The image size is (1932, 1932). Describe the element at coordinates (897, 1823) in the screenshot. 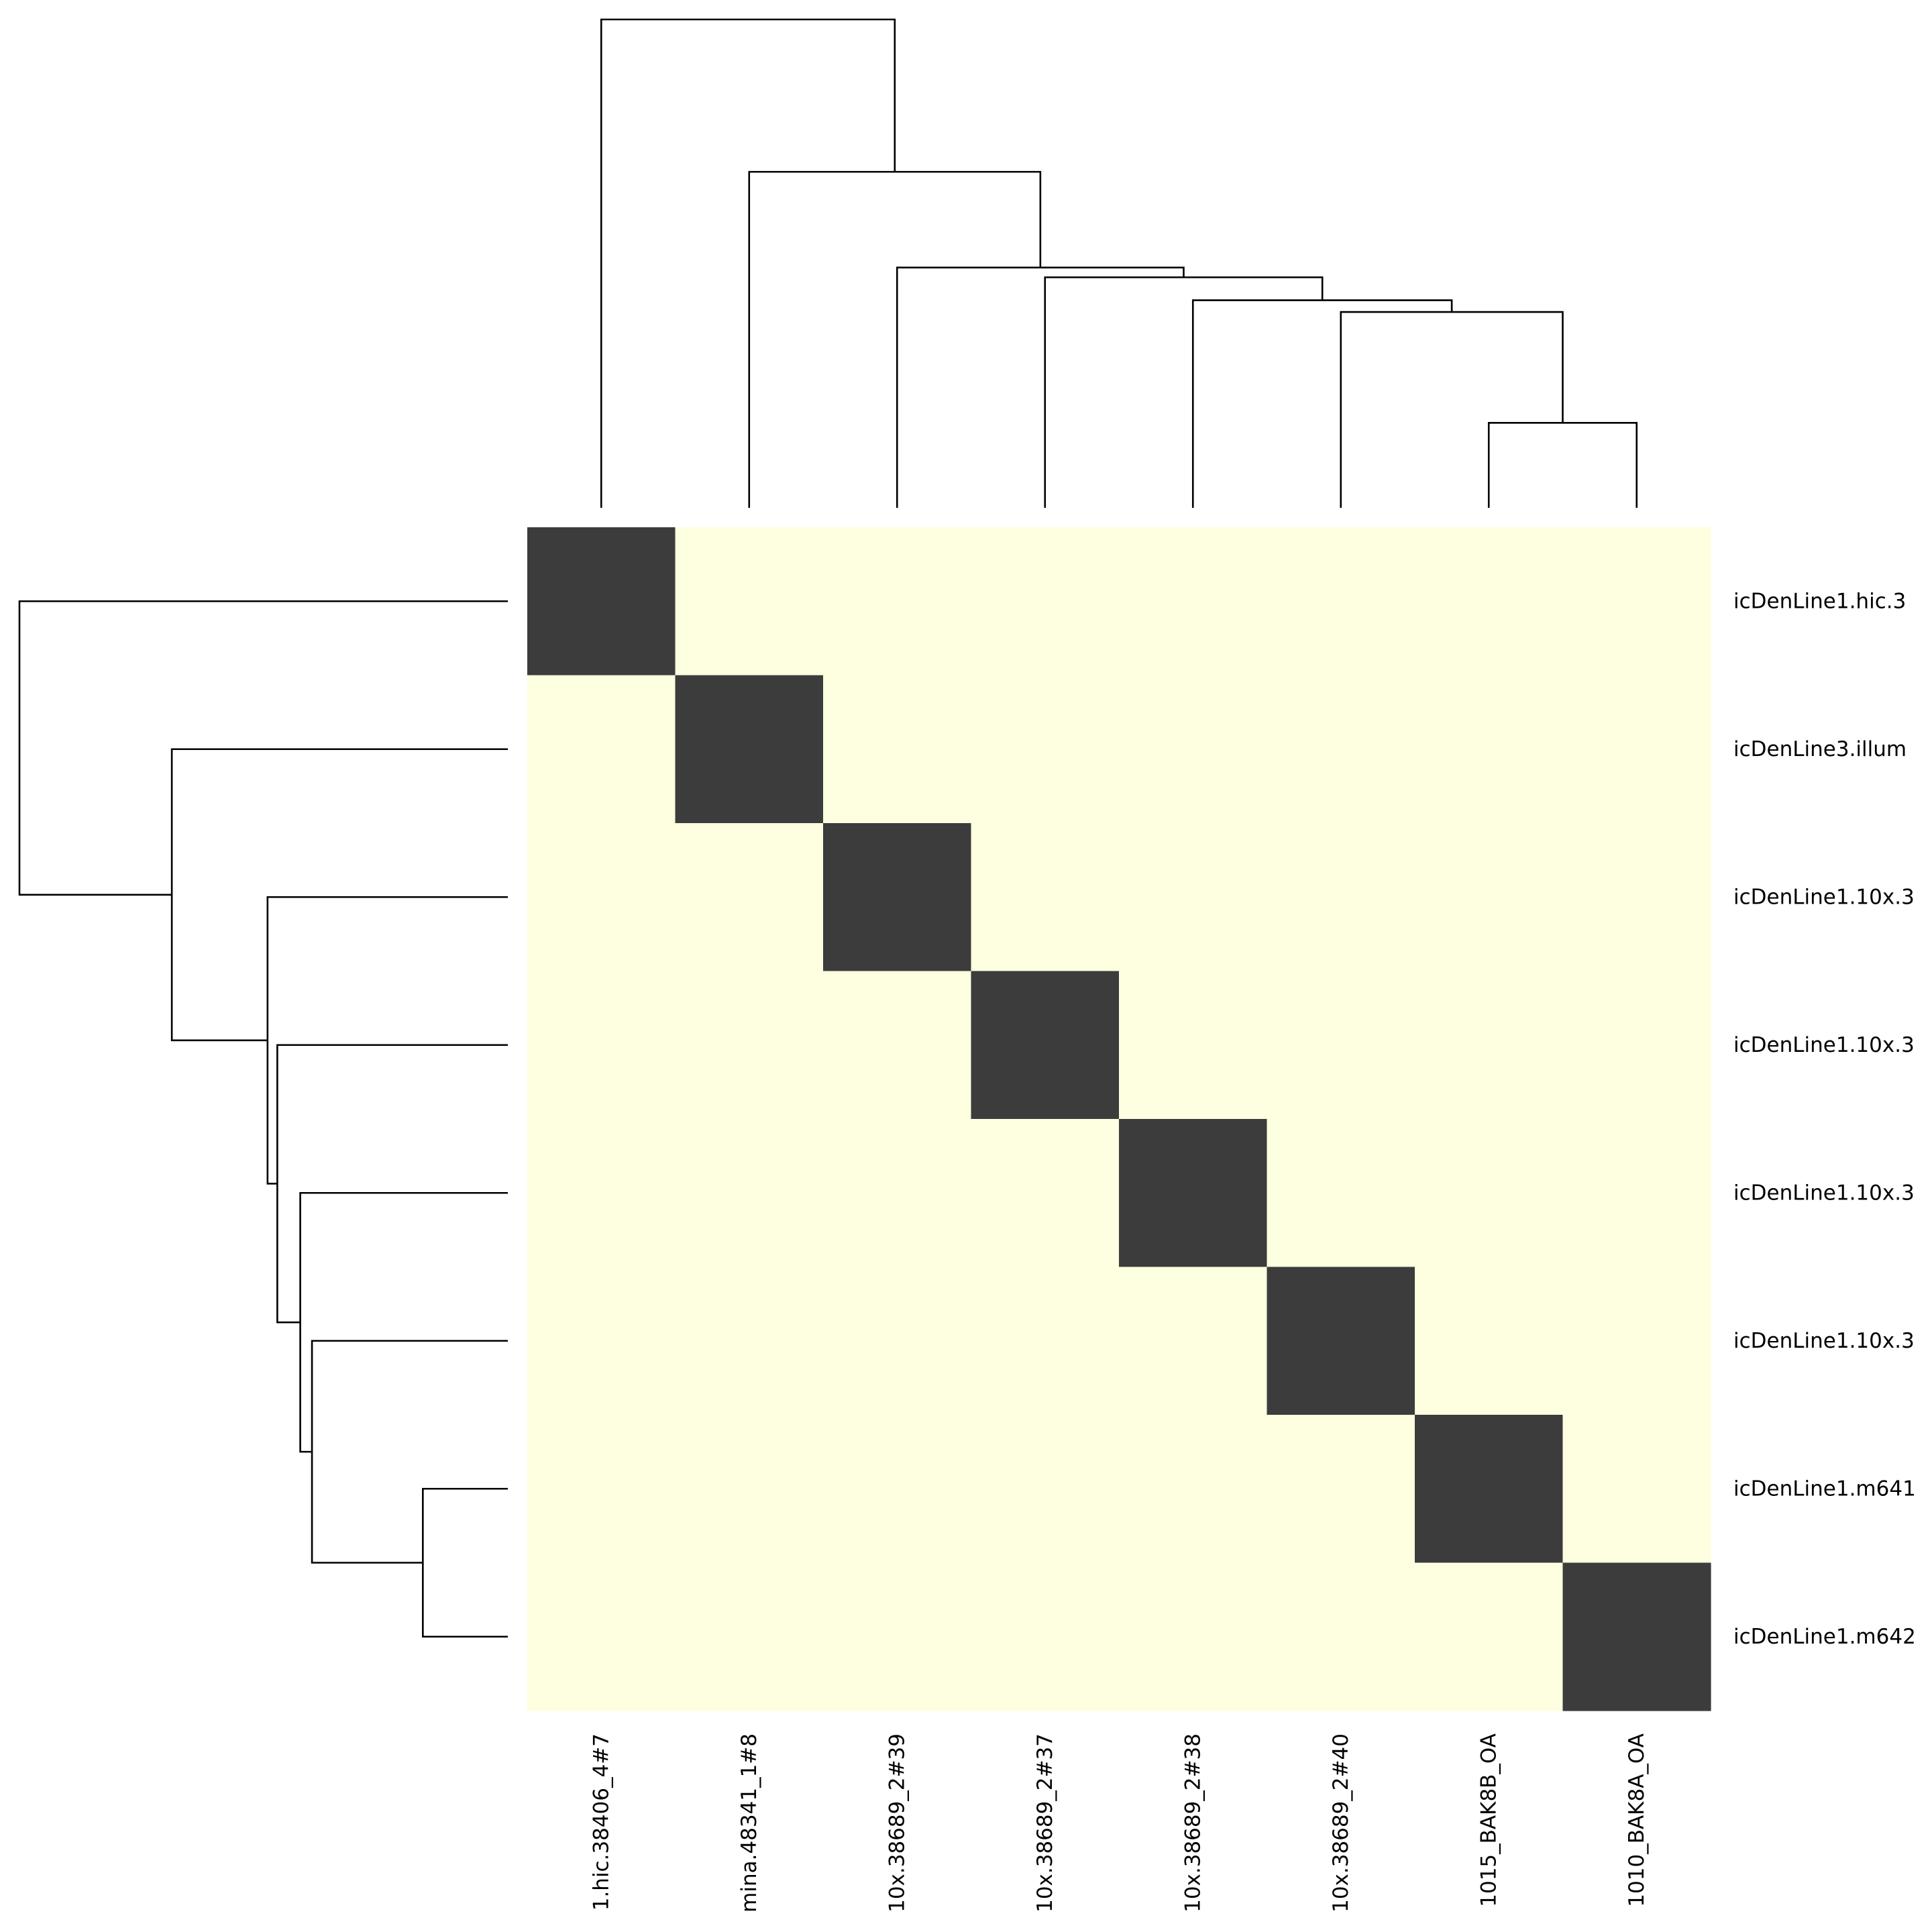

I see `column-label: 10x.38689_2#39` at that location.